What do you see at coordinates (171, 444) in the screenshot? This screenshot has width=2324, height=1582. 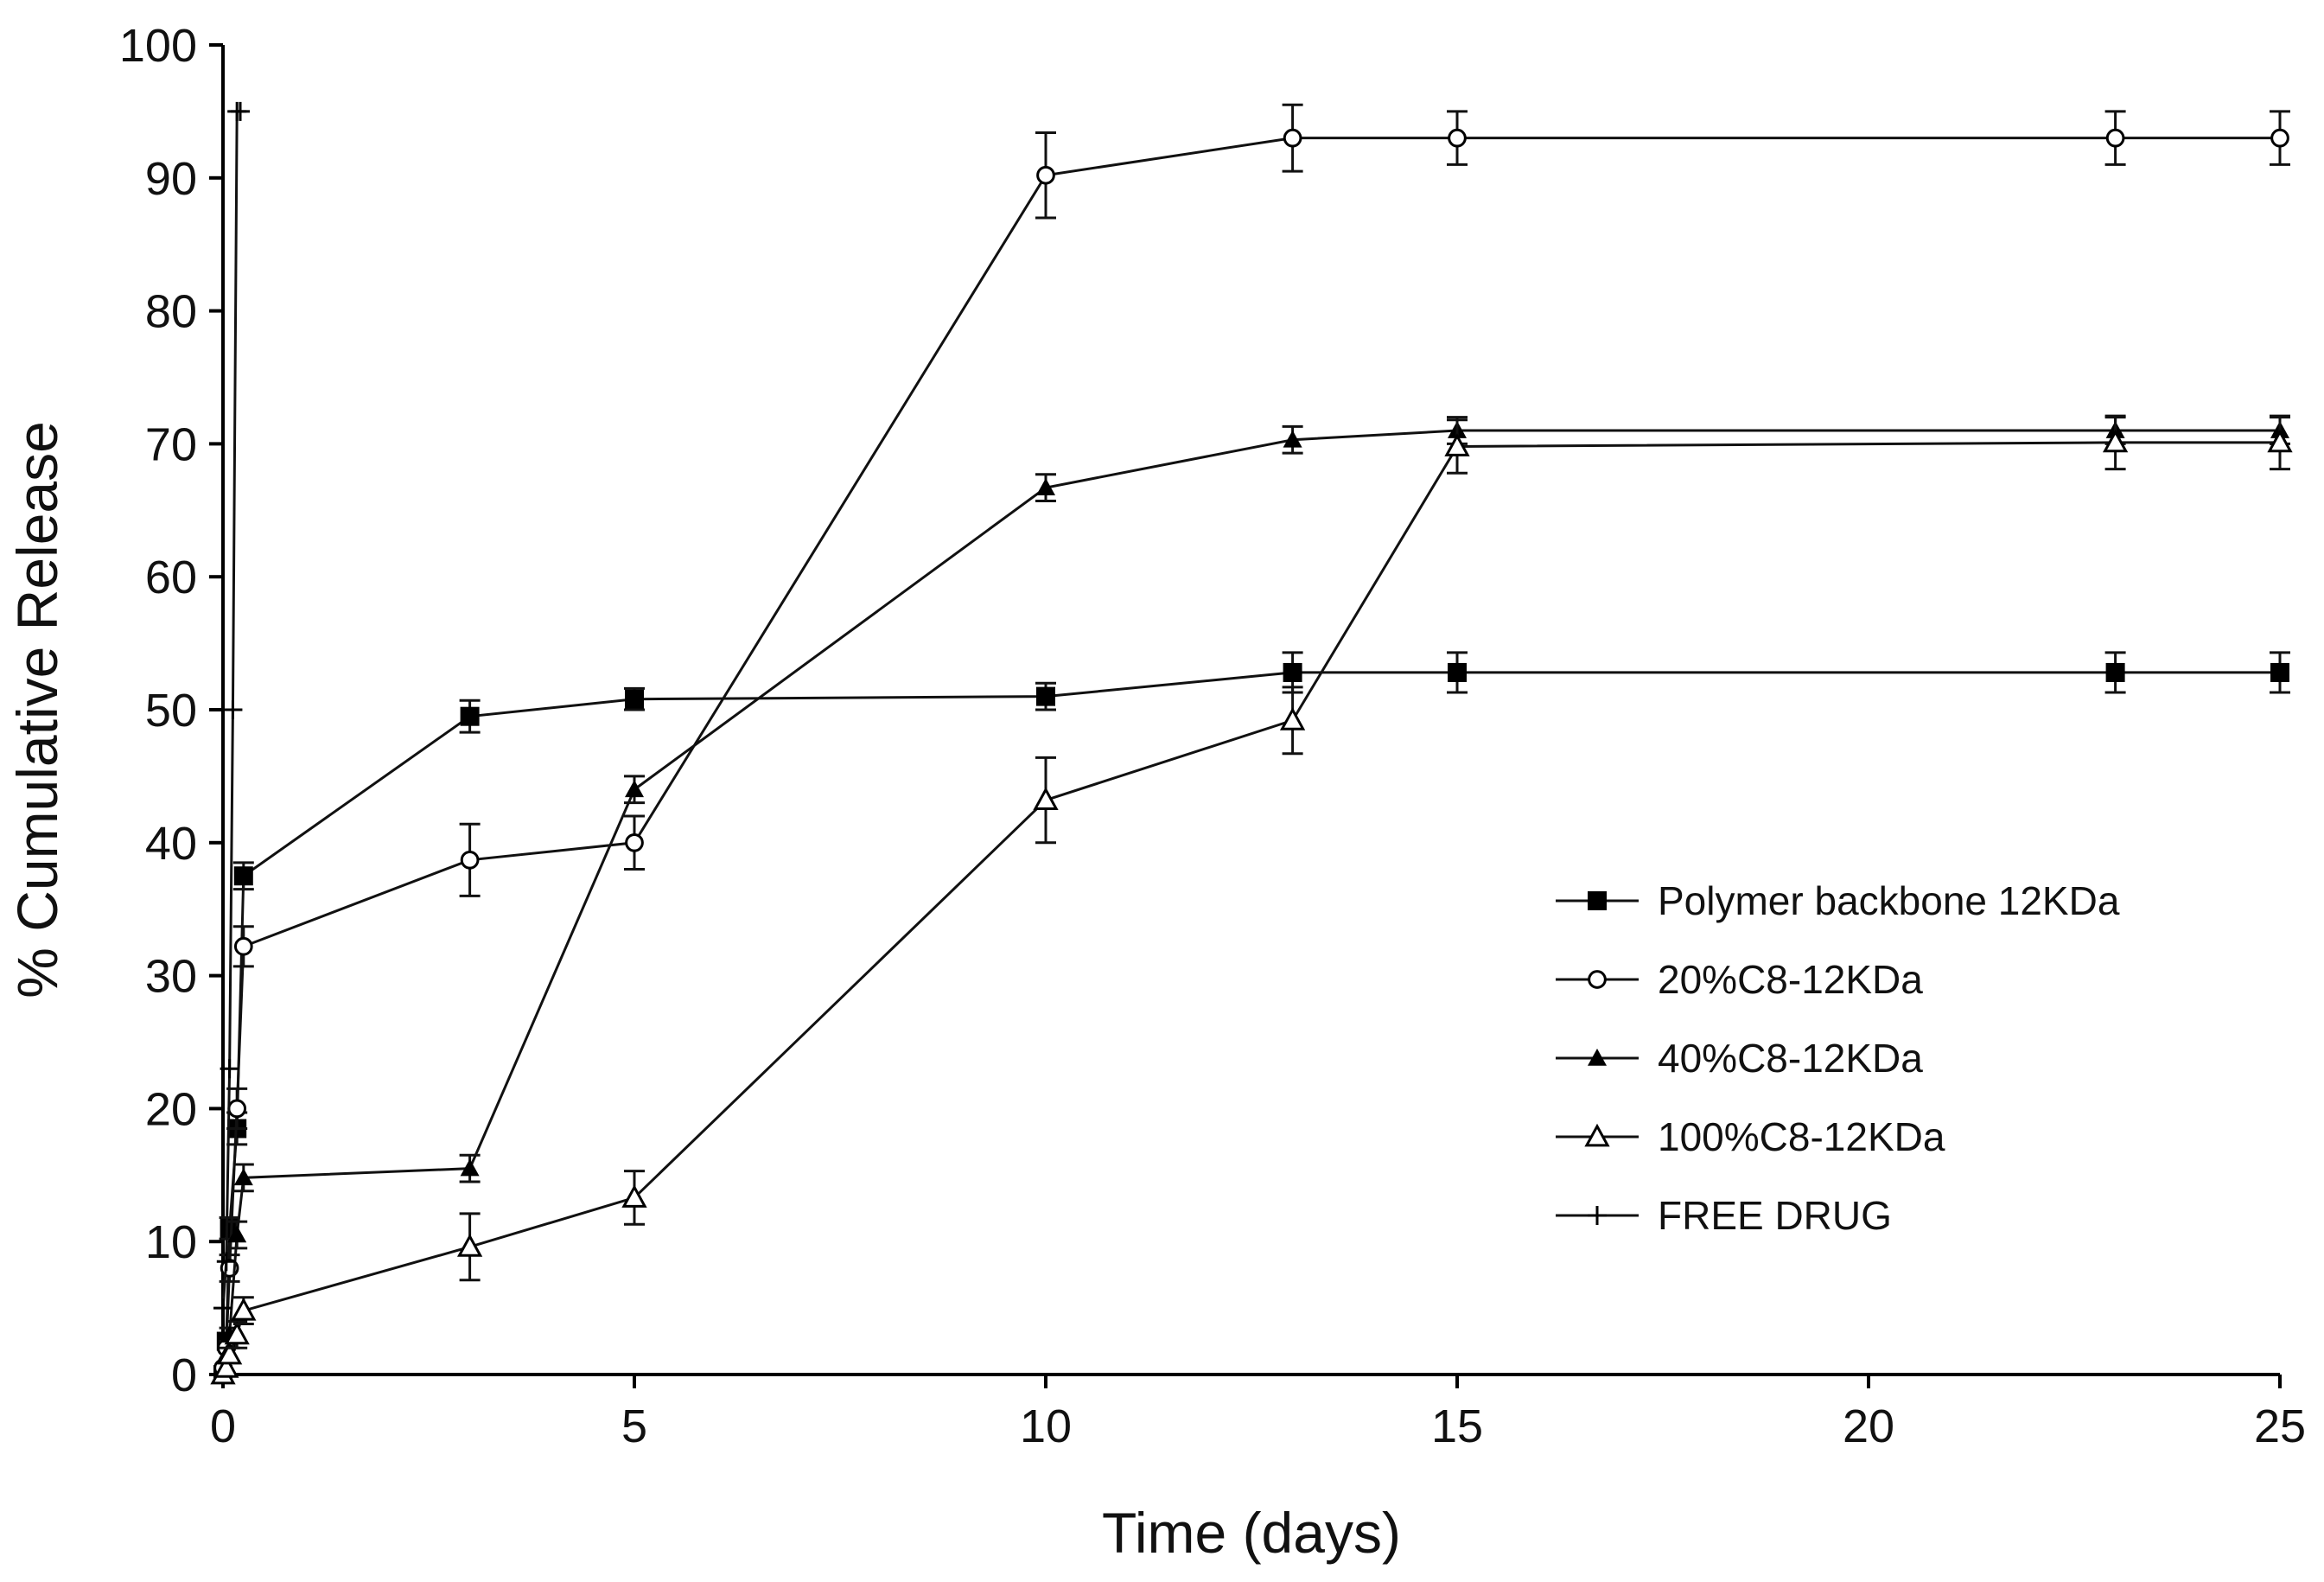 I see `y-tick-label: 70` at bounding box center [171, 444].